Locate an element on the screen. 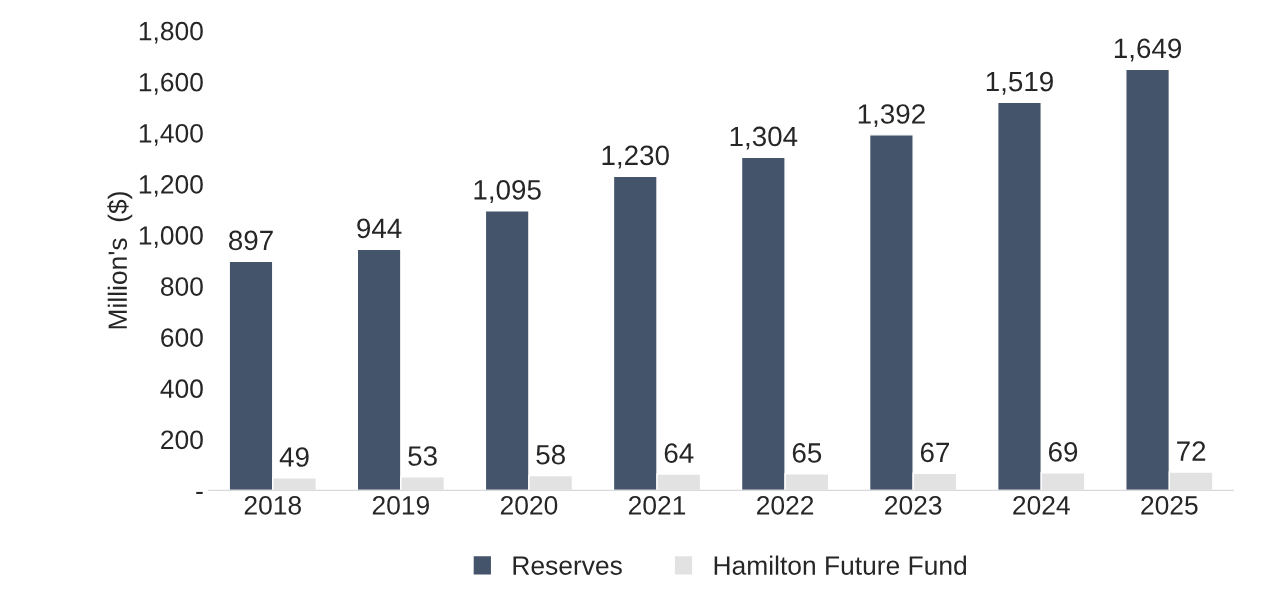 The image size is (1265, 613). data-label: 897 is located at coordinates (251, 240).